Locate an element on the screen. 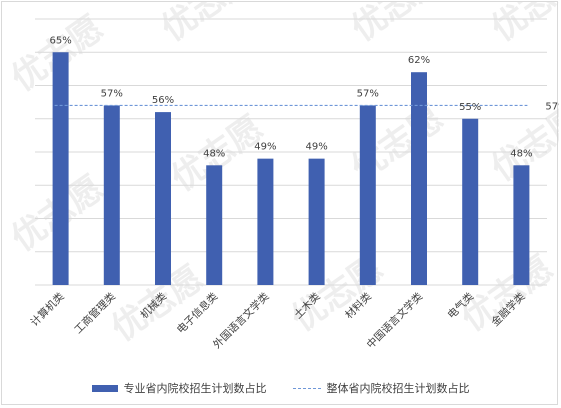 This screenshot has width=561, height=408. legend-item-overall: 整体省内院校招生计划数占比 is located at coordinates (381, 388).